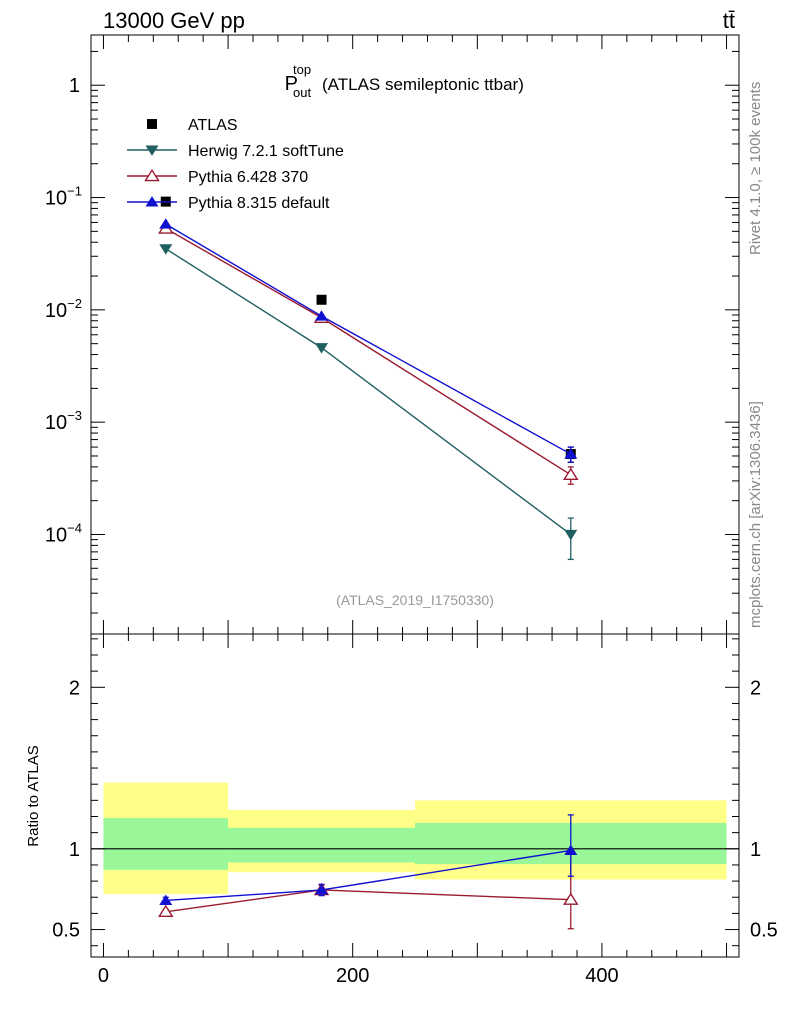 The image size is (786, 1024). What do you see at coordinates (213, 125) in the screenshot?
I see `legend-label-atlas: ATLAS` at bounding box center [213, 125].